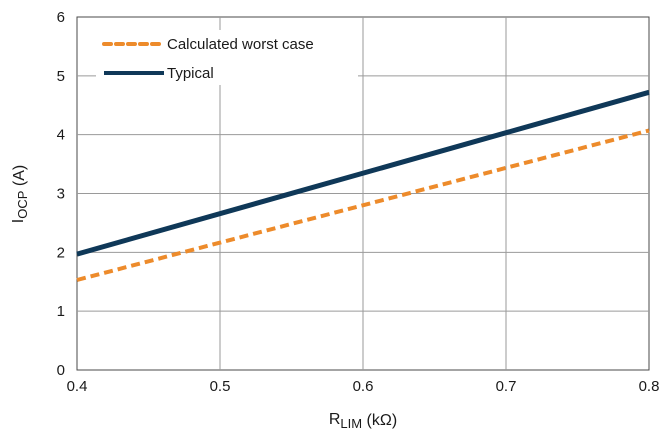  Describe the element at coordinates (506, 386) in the screenshot. I see `x-tick-label: 0.7` at that location.